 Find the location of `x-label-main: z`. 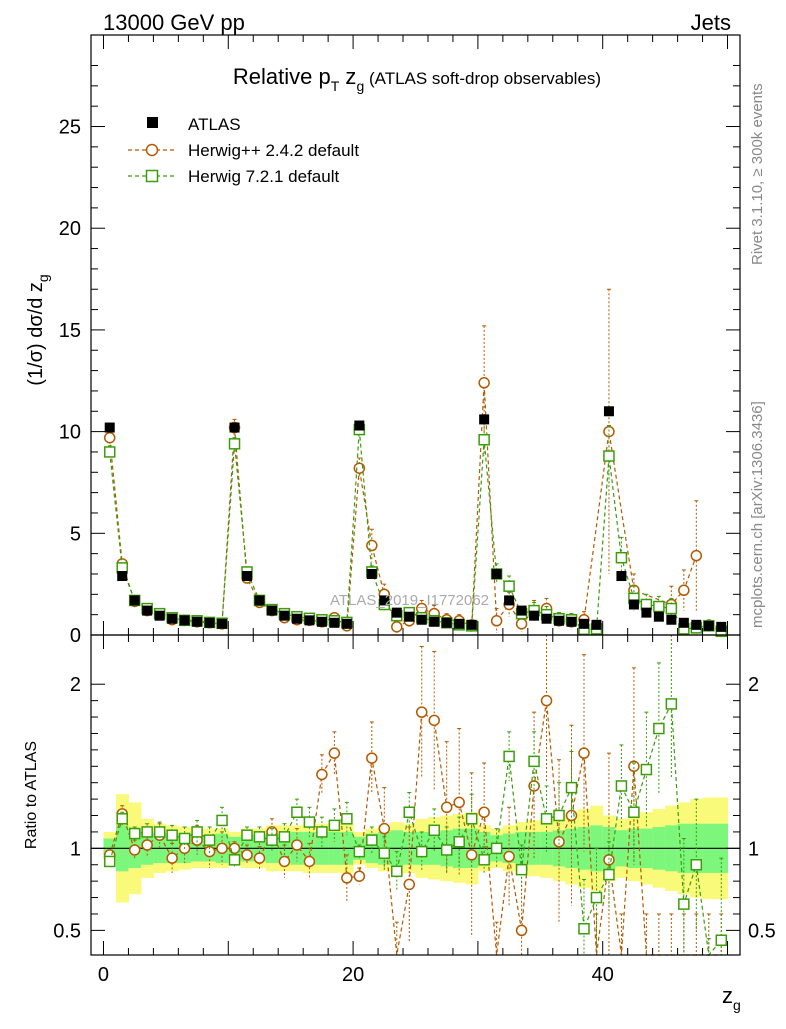

x-label-main: z is located at coordinates (727, 995).